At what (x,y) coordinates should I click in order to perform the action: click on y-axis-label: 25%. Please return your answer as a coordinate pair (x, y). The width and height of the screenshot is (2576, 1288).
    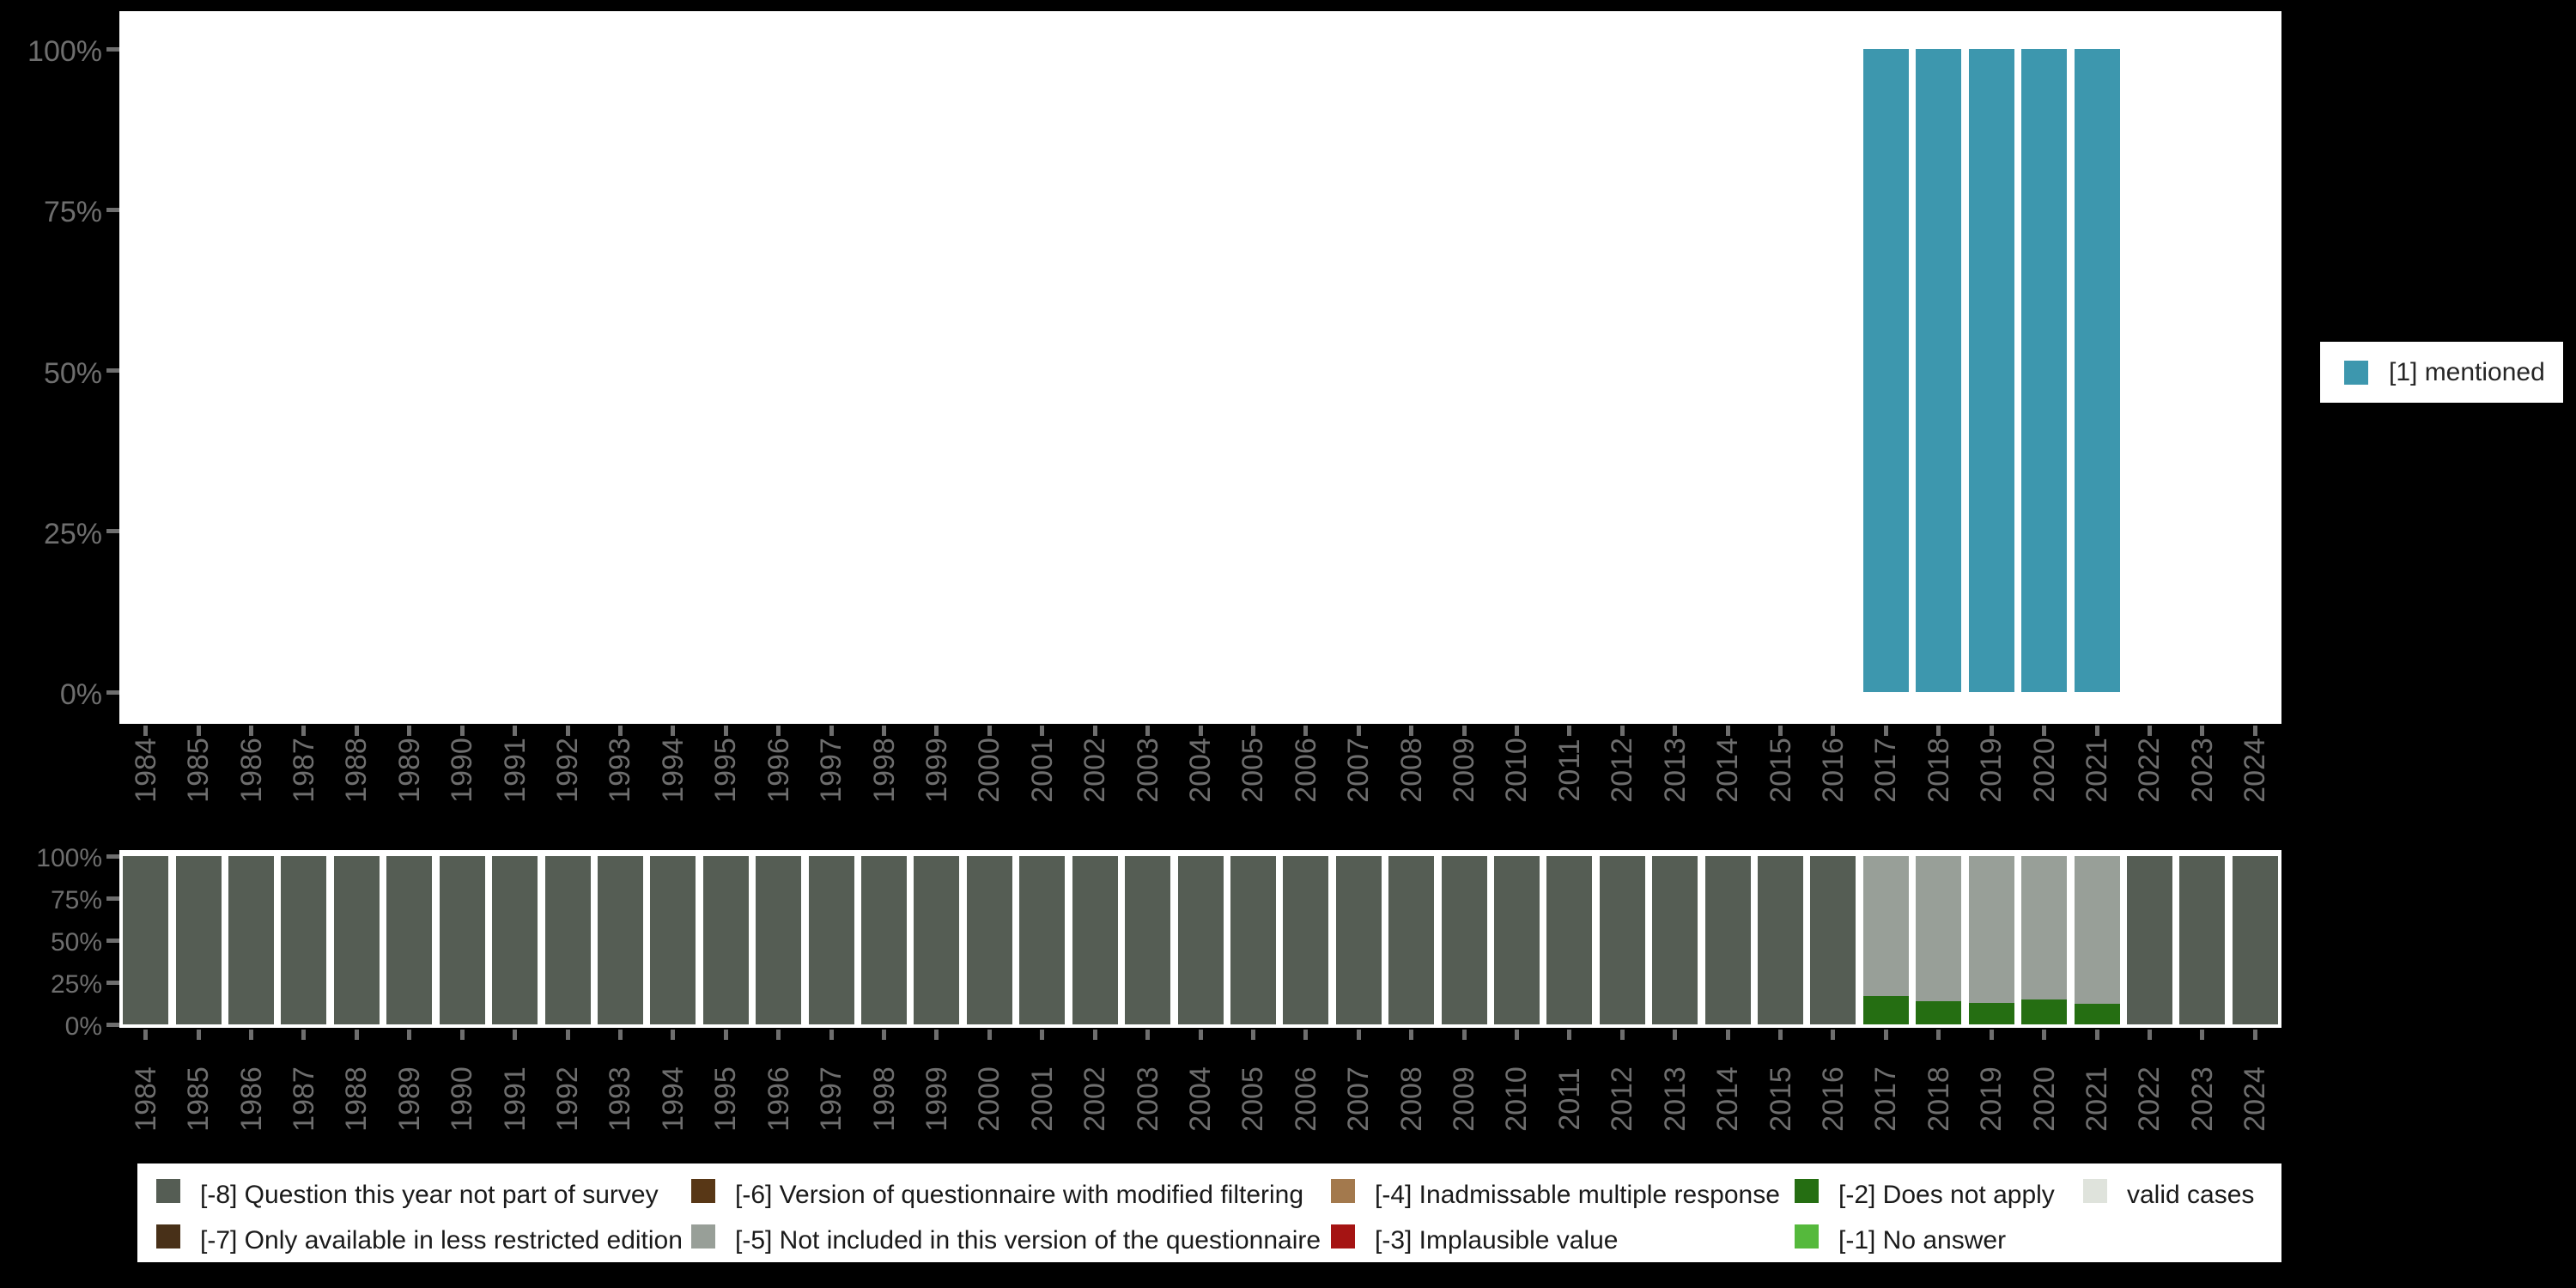
    Looking at the image, I should click on (72, 533).